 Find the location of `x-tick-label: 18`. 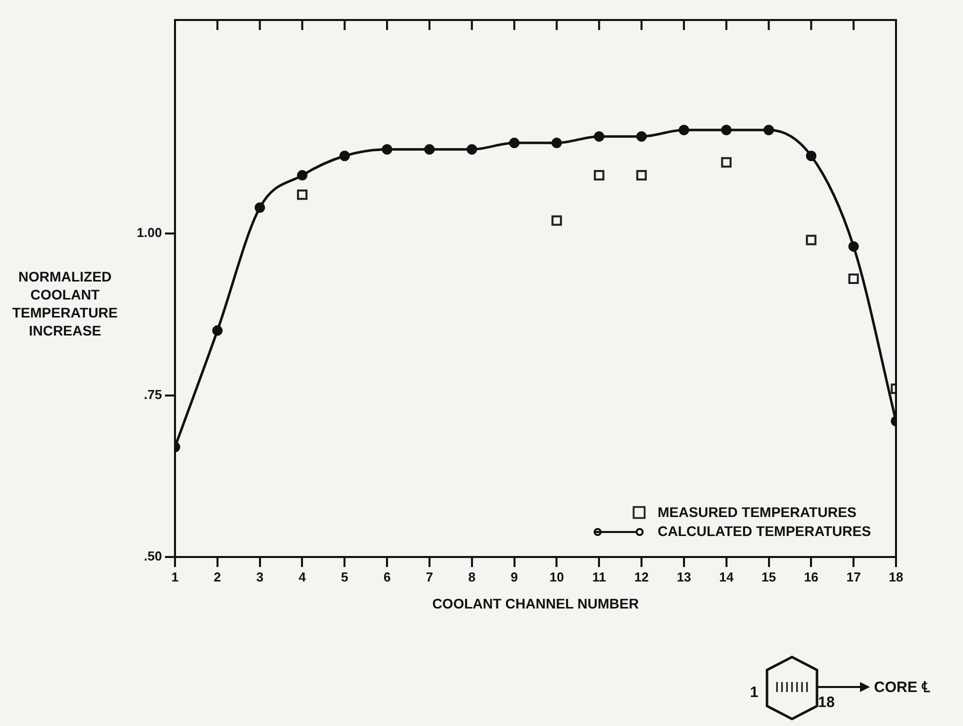

x-tick-label: 18 is located at coordinates (896, 576).